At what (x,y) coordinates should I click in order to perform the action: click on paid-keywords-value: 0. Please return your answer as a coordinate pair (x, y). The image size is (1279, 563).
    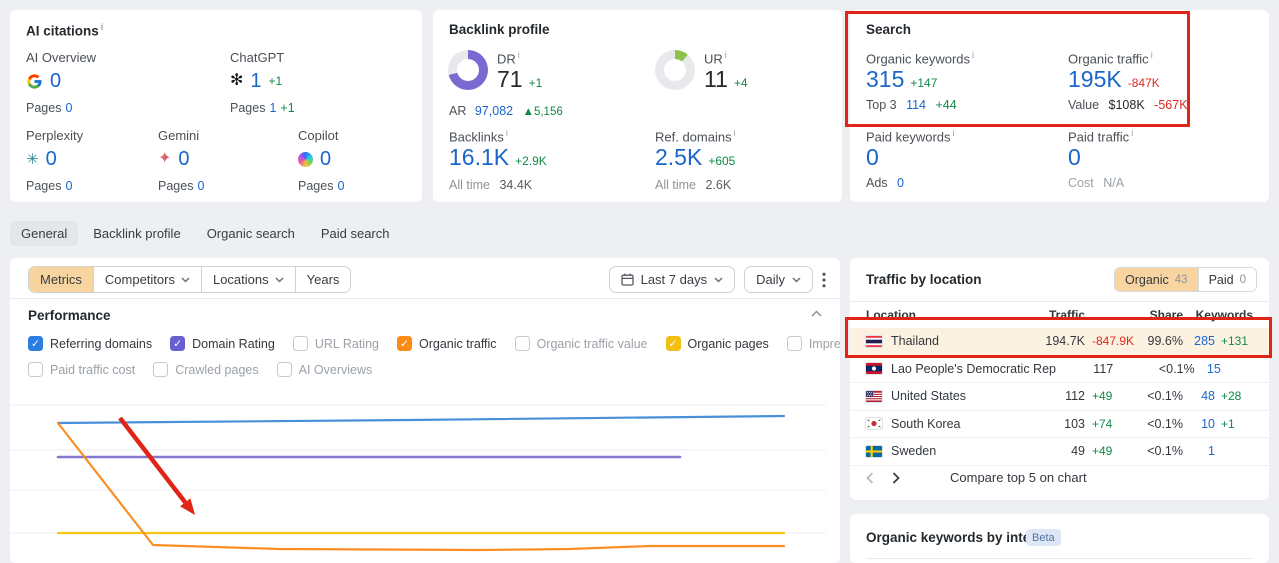
    Looking at the image, I should click on (872, 157).